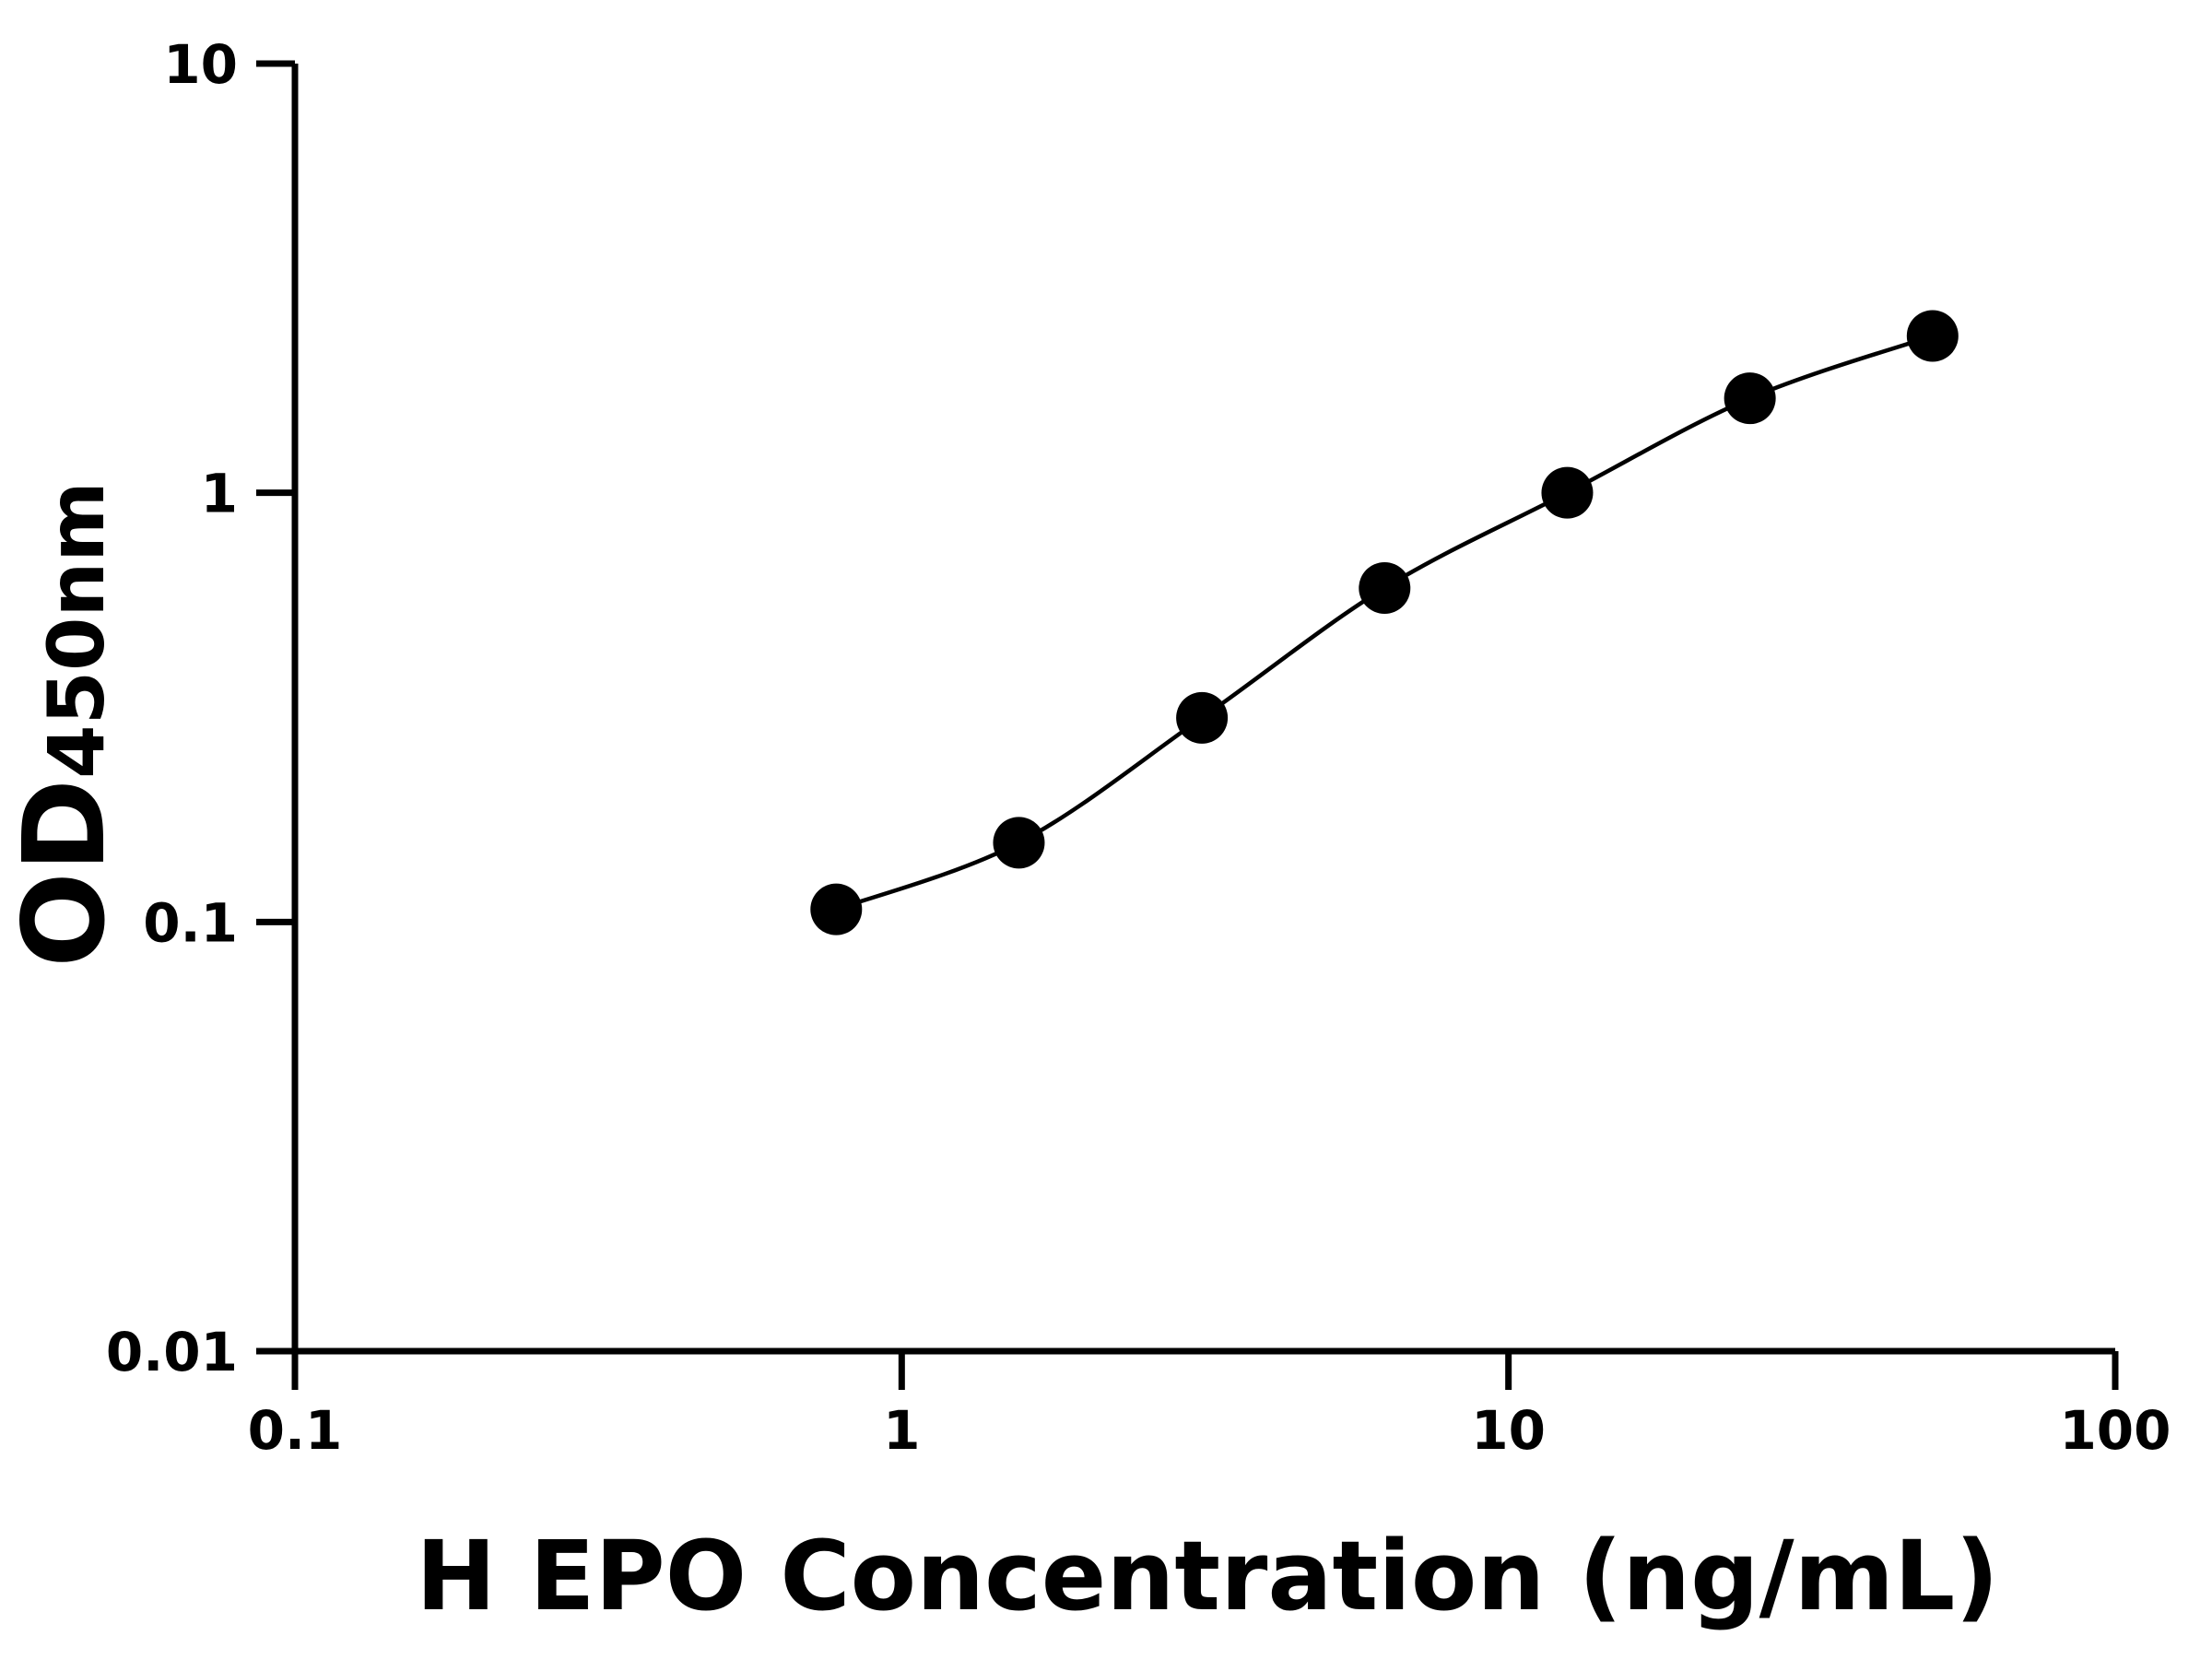 The width and height of the screenshot is (2212, 1659). Describe the element at coordinates (65, 873) in the screenshot. I see `y-axis-label-main: OD` at that location.